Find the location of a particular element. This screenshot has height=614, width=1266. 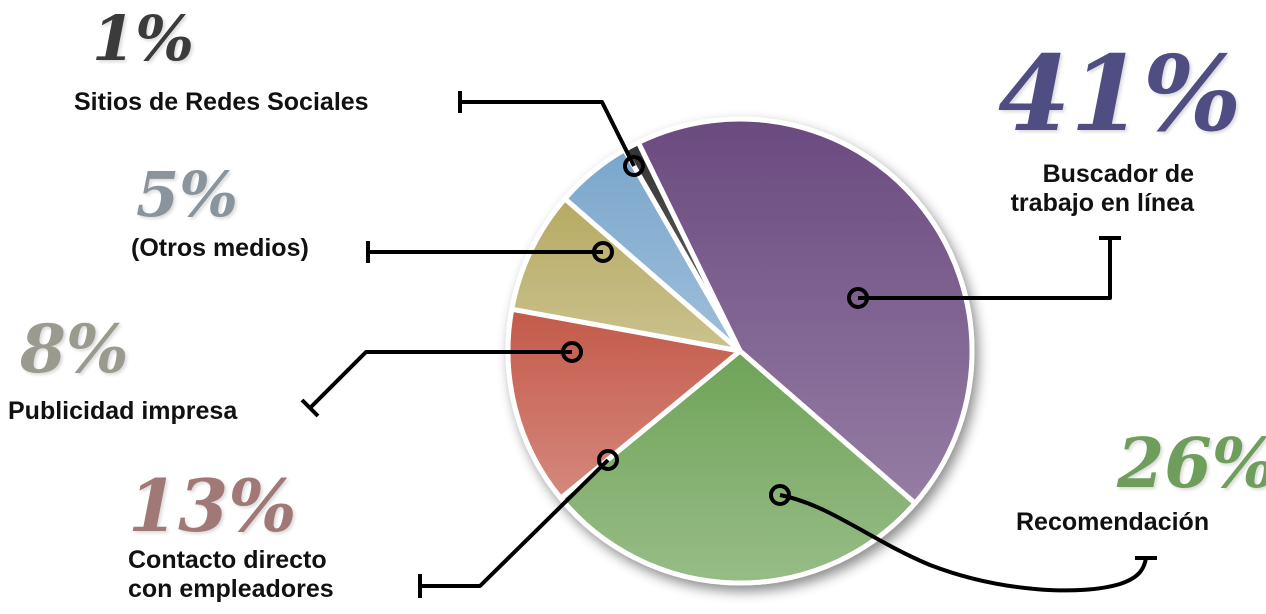

value-label-direct-contact: 13% is located at coordinates (212, 505).